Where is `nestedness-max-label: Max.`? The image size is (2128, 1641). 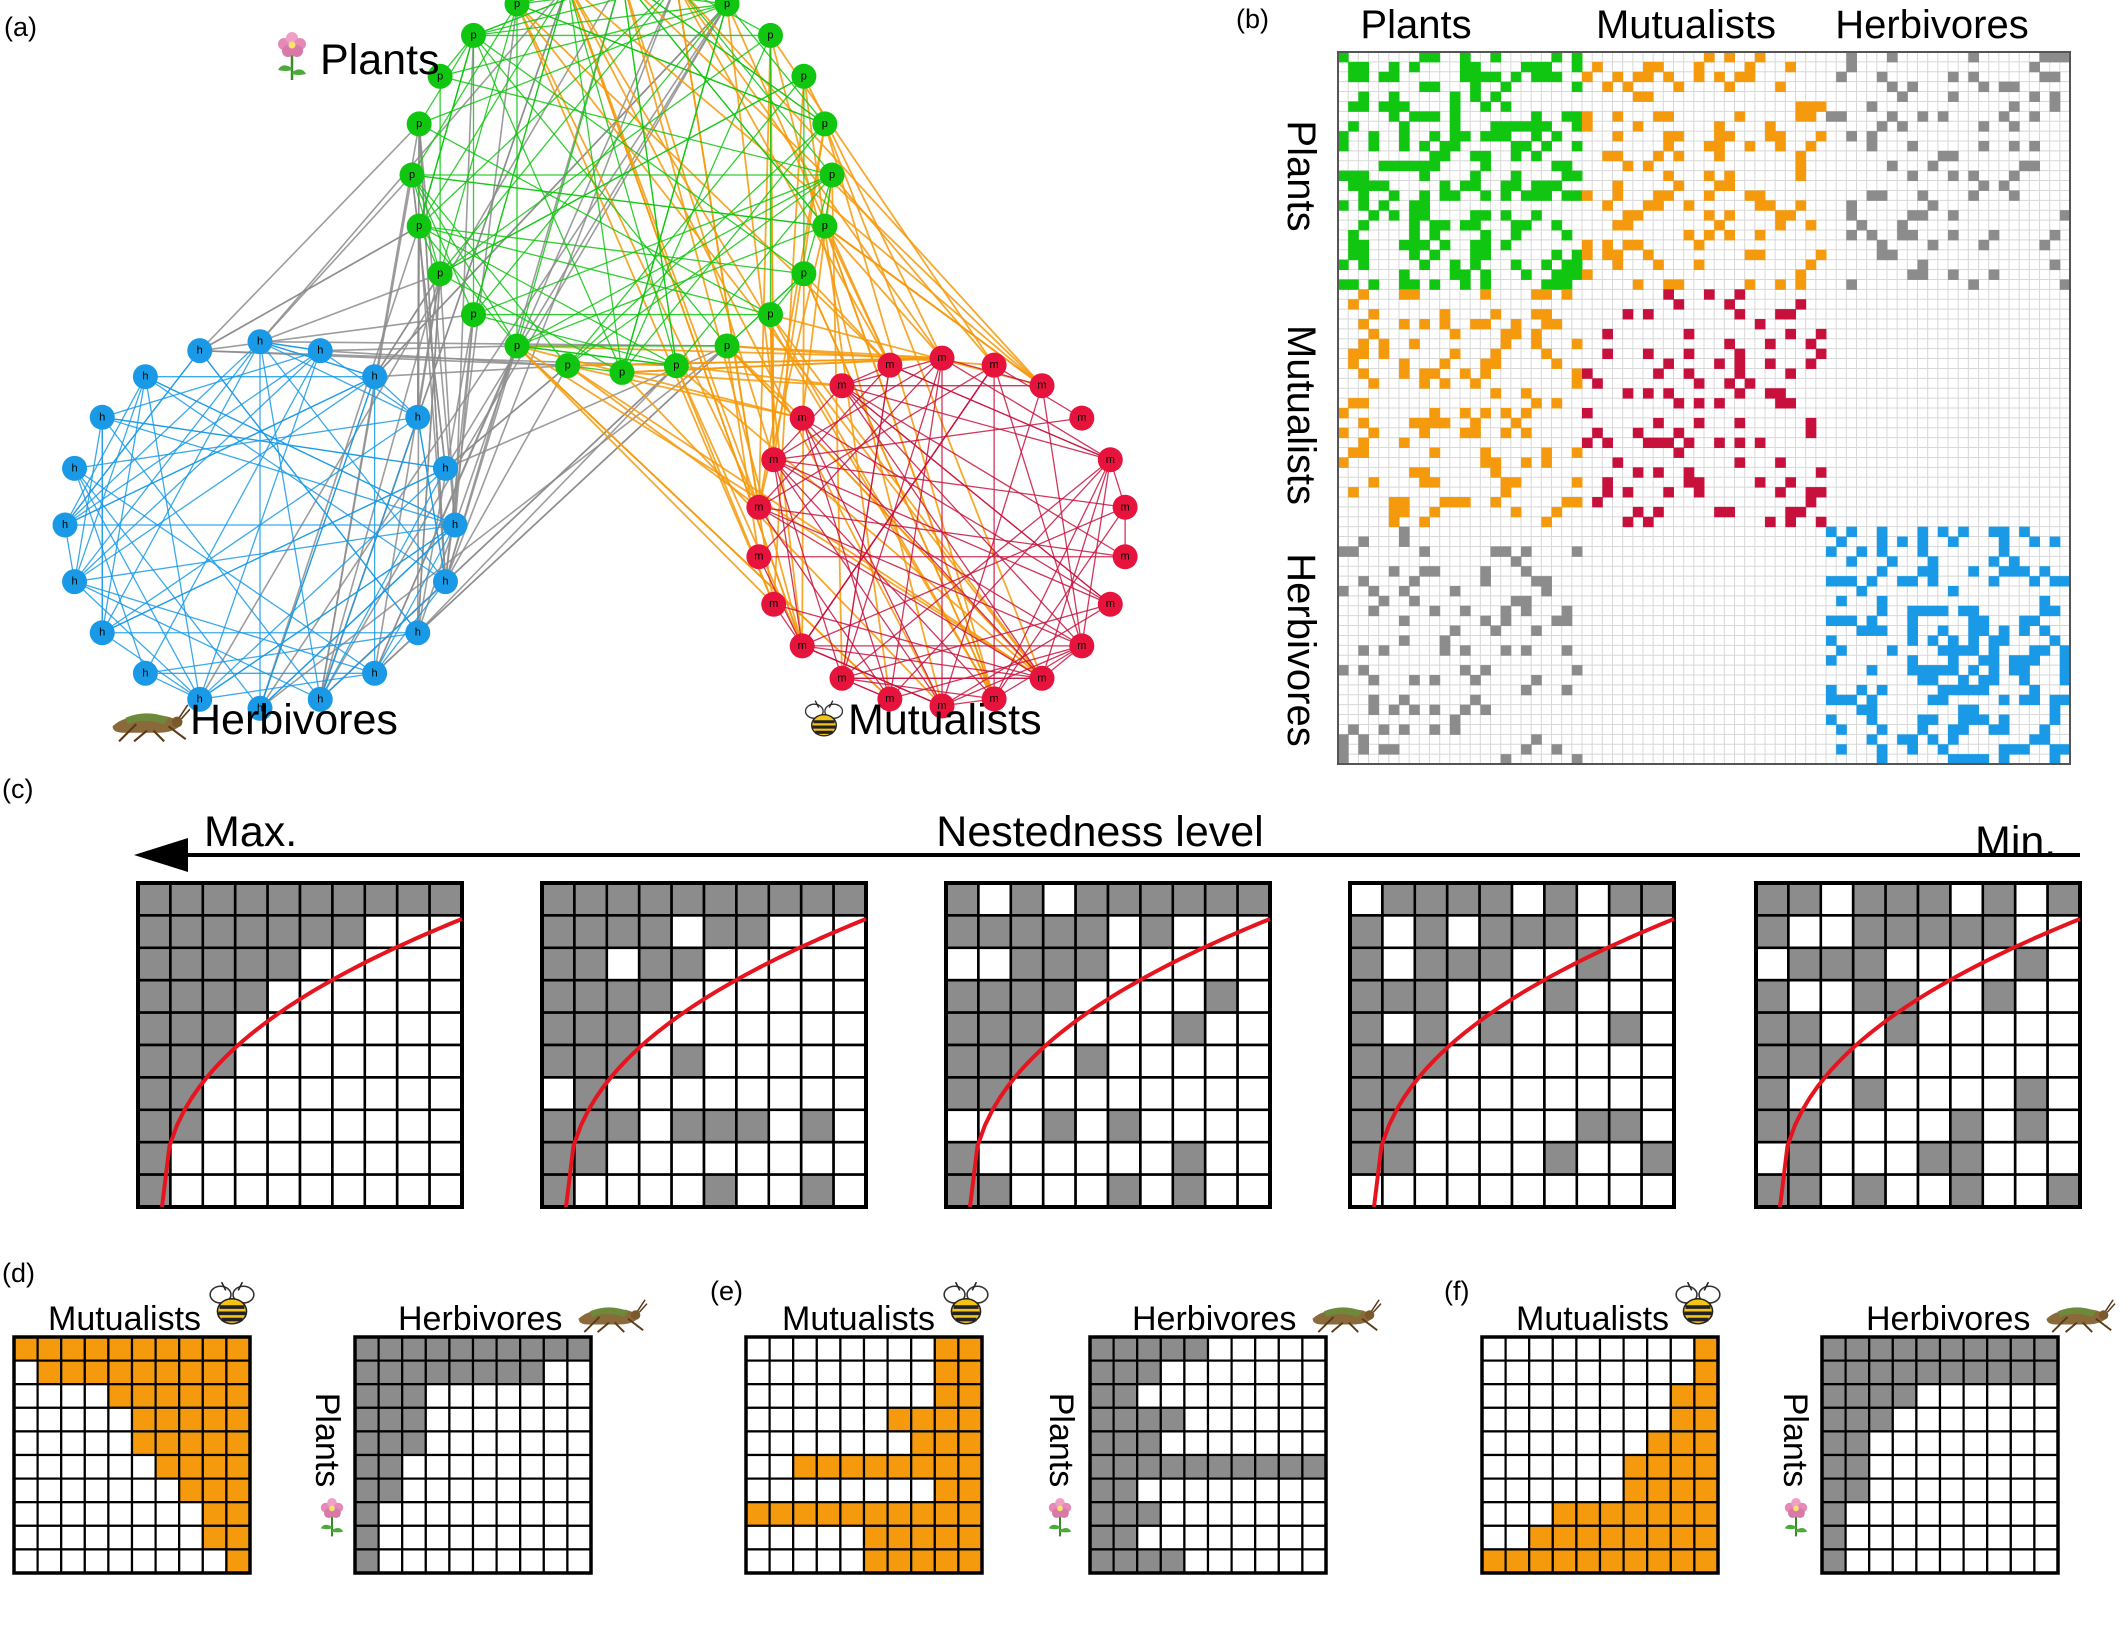
nestedness-max-label: Max. is located at coordinates (250, 832).